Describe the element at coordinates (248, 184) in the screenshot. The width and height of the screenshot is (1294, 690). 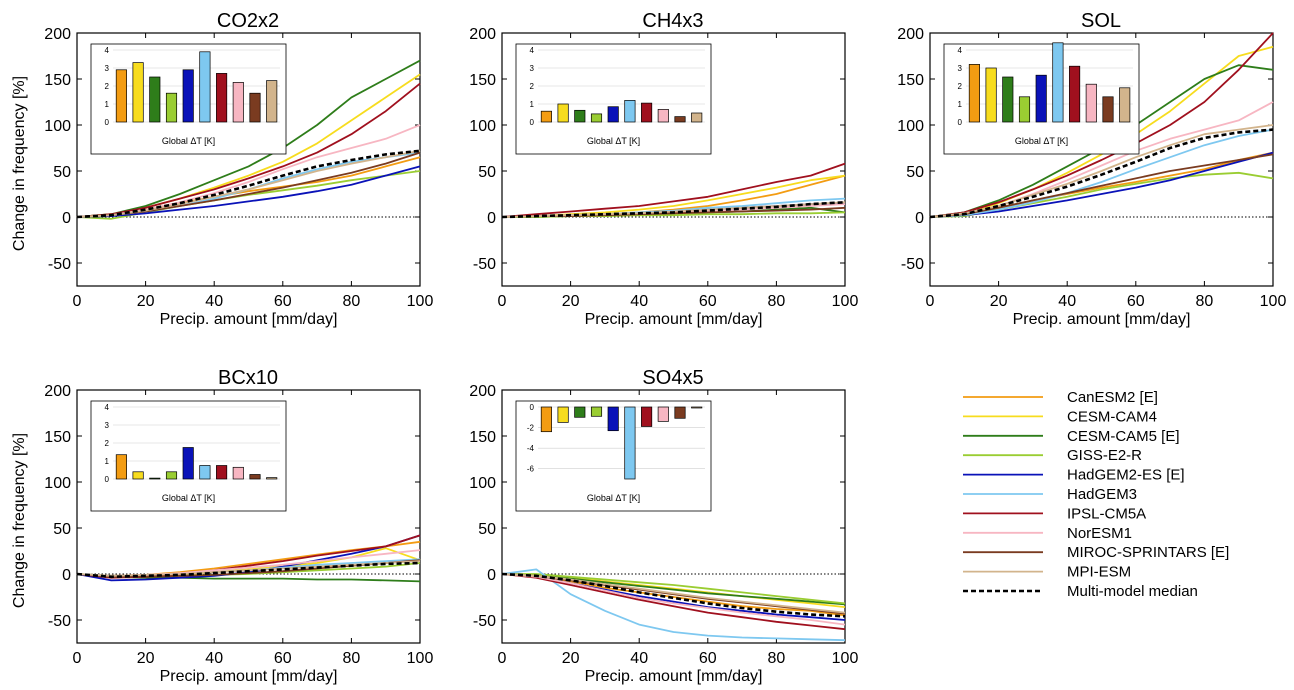
I see `series-line-multi-model-median` at that location.